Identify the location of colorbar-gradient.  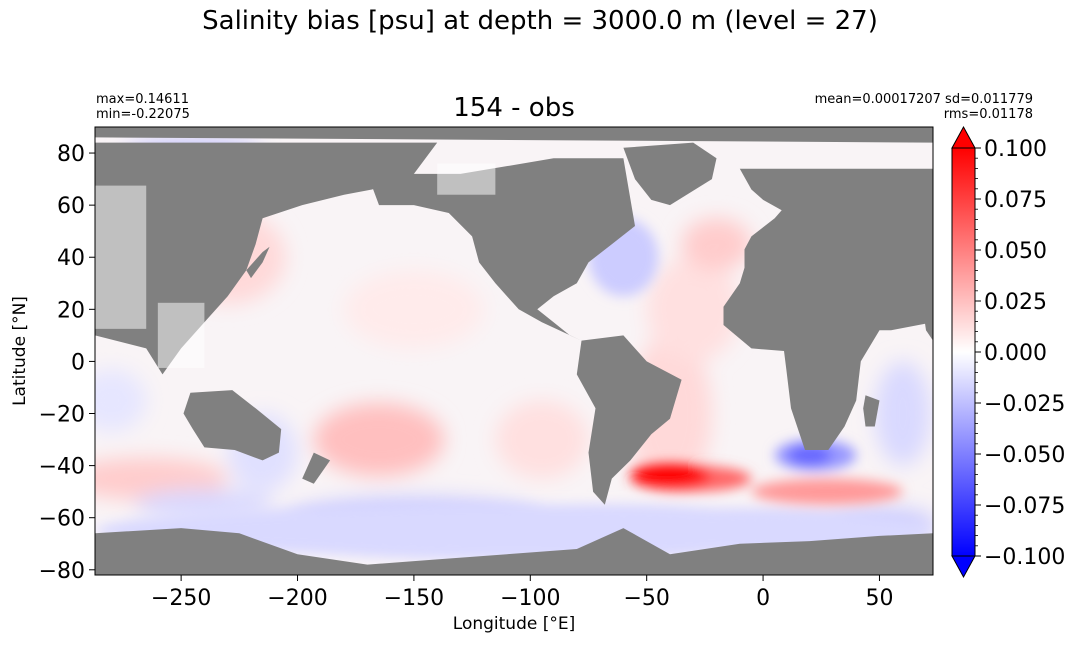
(963, 352).